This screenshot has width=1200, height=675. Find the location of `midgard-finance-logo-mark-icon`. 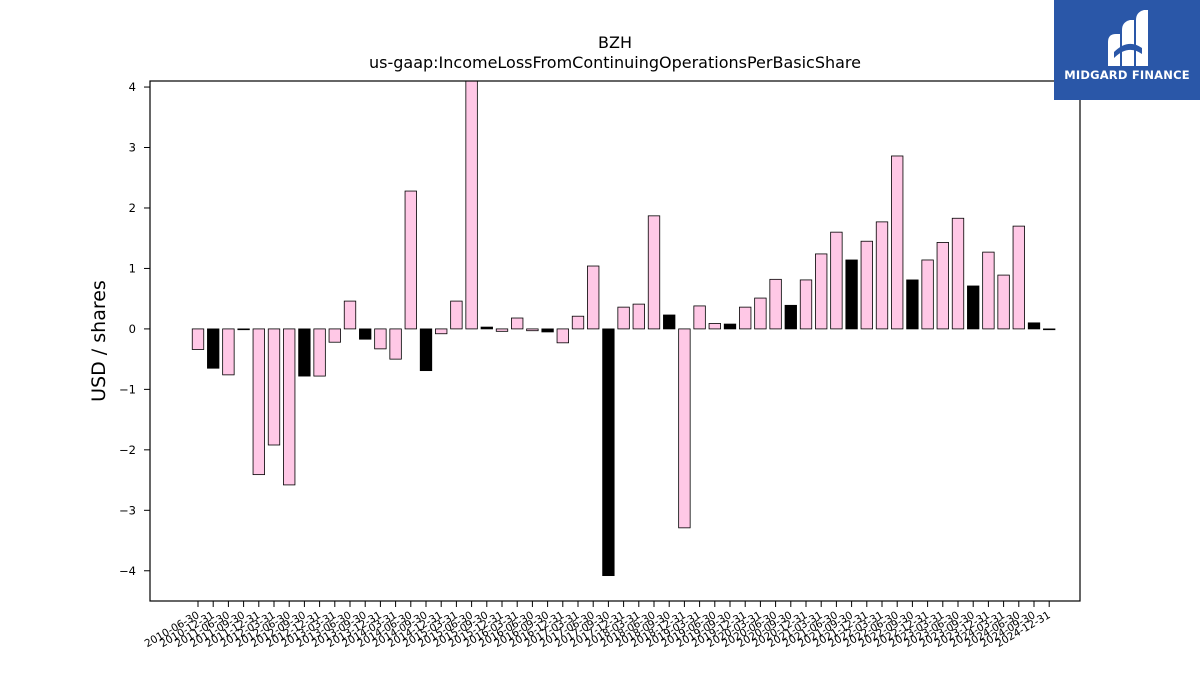

midgard-finance-logo-mark-icon is located at coordinates (1128, 38).